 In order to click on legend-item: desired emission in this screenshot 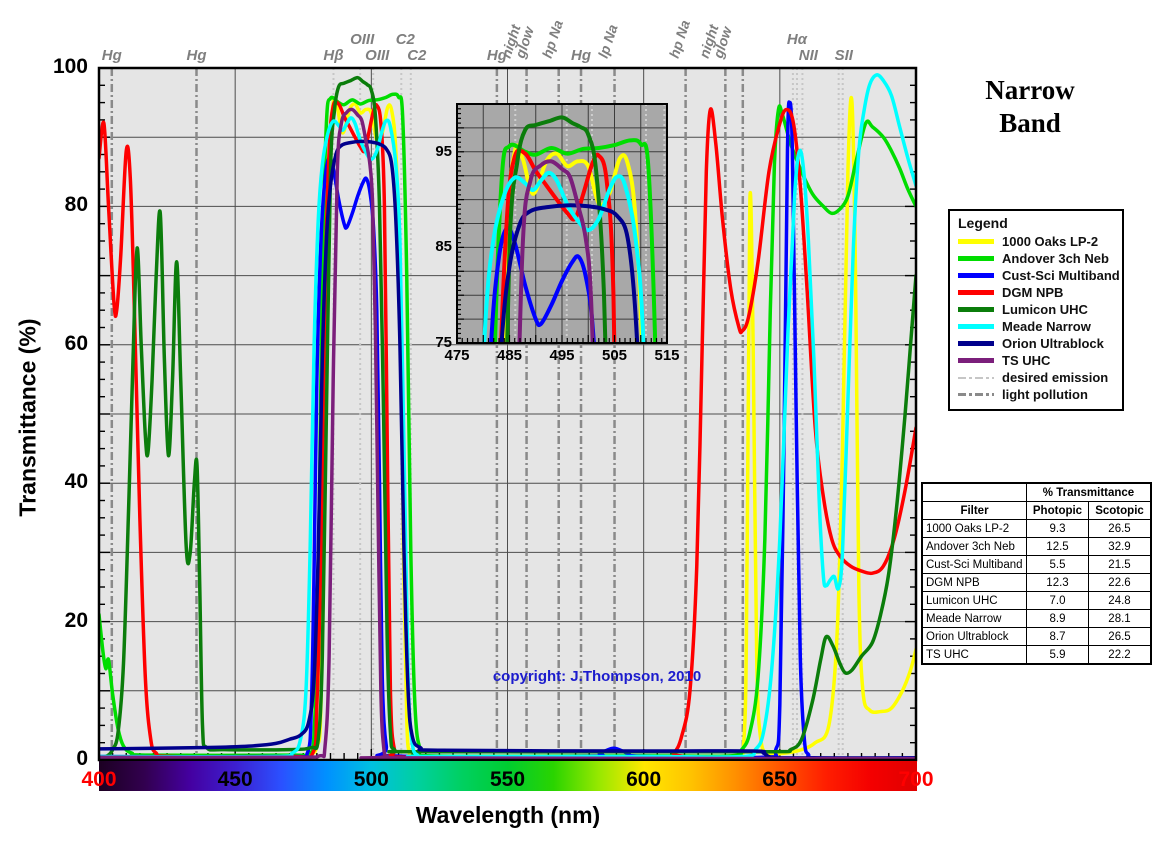, I will do `click(1036, 377)`.